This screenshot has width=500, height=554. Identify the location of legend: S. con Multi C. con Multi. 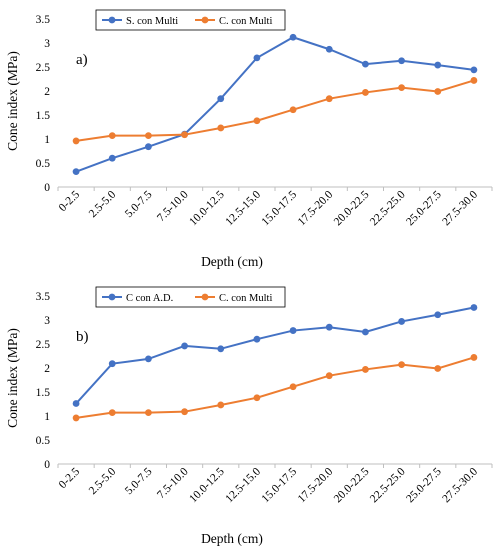
(190, 20).